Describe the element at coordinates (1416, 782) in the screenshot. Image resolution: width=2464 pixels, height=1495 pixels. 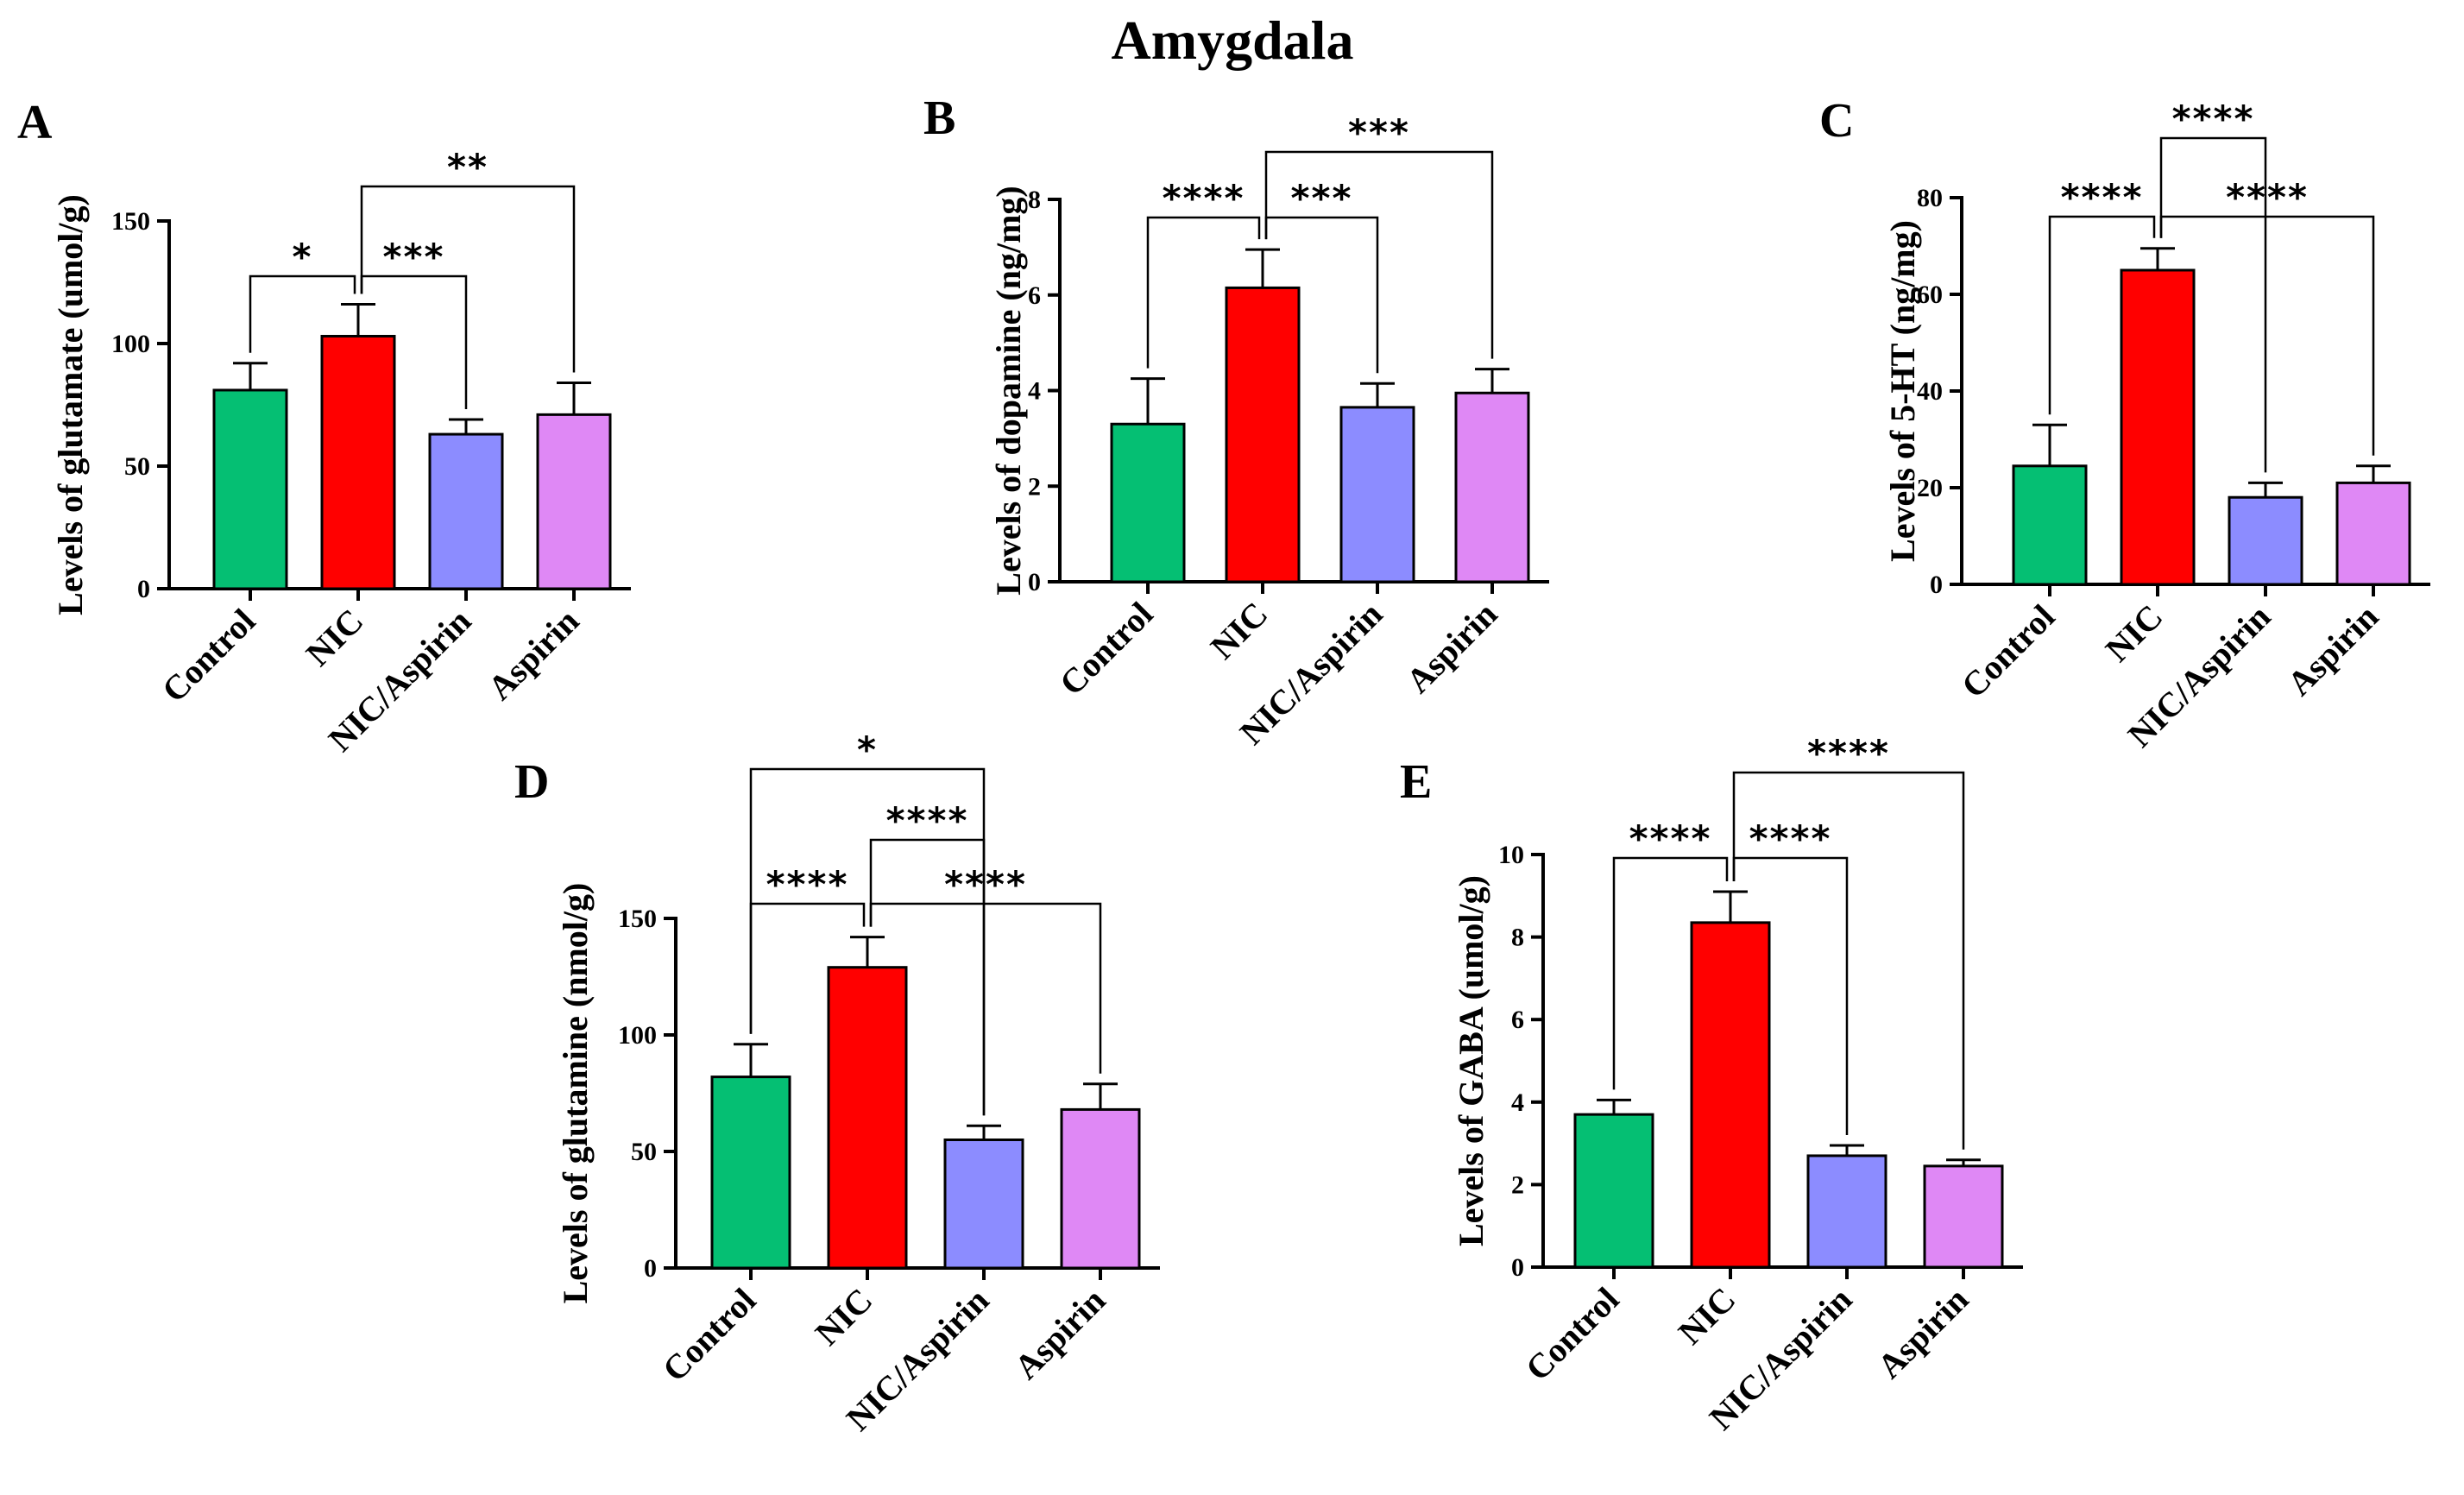
I see `panel-letter: E` at that location.